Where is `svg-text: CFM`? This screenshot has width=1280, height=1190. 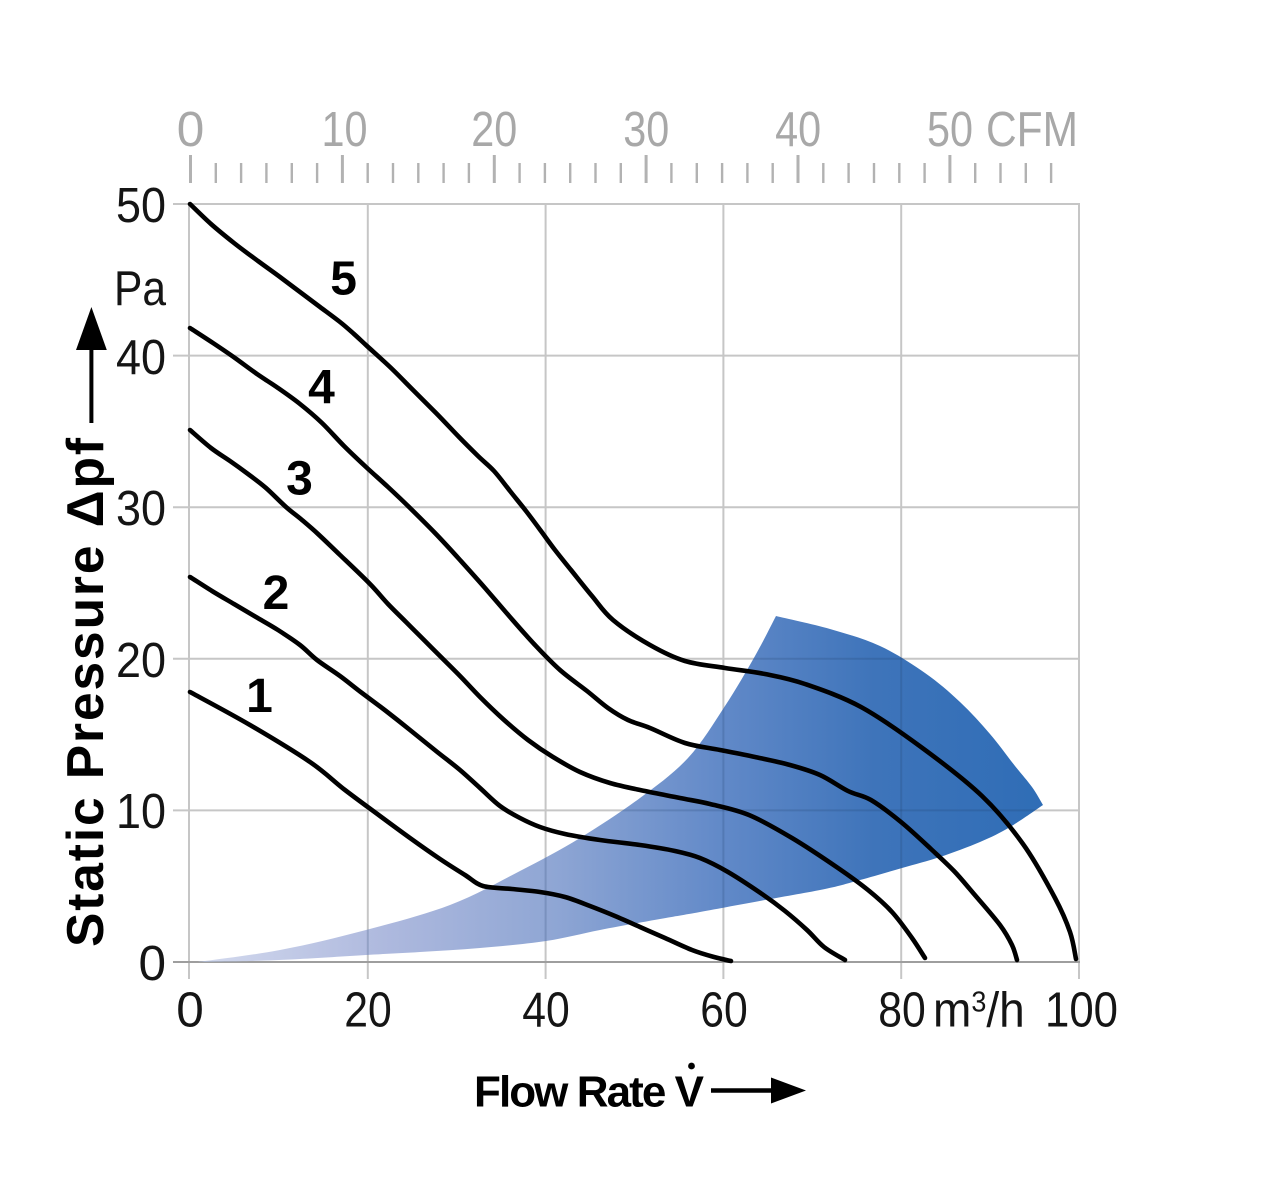
svg-text: CFM is located at coordinates (1032, 129).